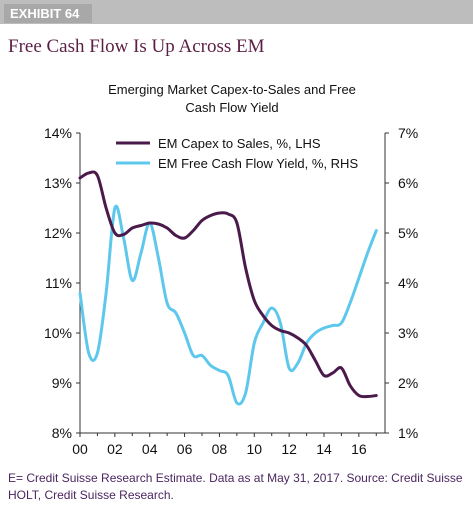 The image size is (473, 516). Describe the element at coordinates (324, 449) in the screenshot. I see `x-axis-tick-label: 14` at that location.